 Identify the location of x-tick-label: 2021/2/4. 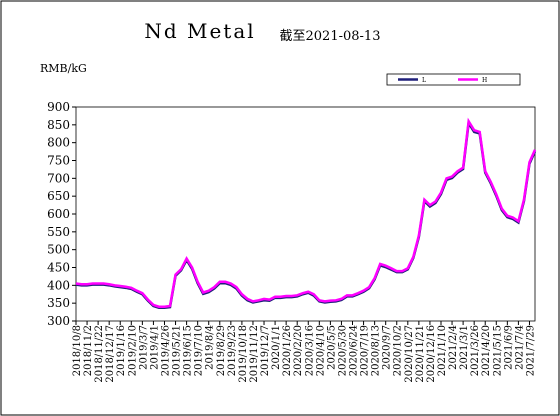
(453, 347).